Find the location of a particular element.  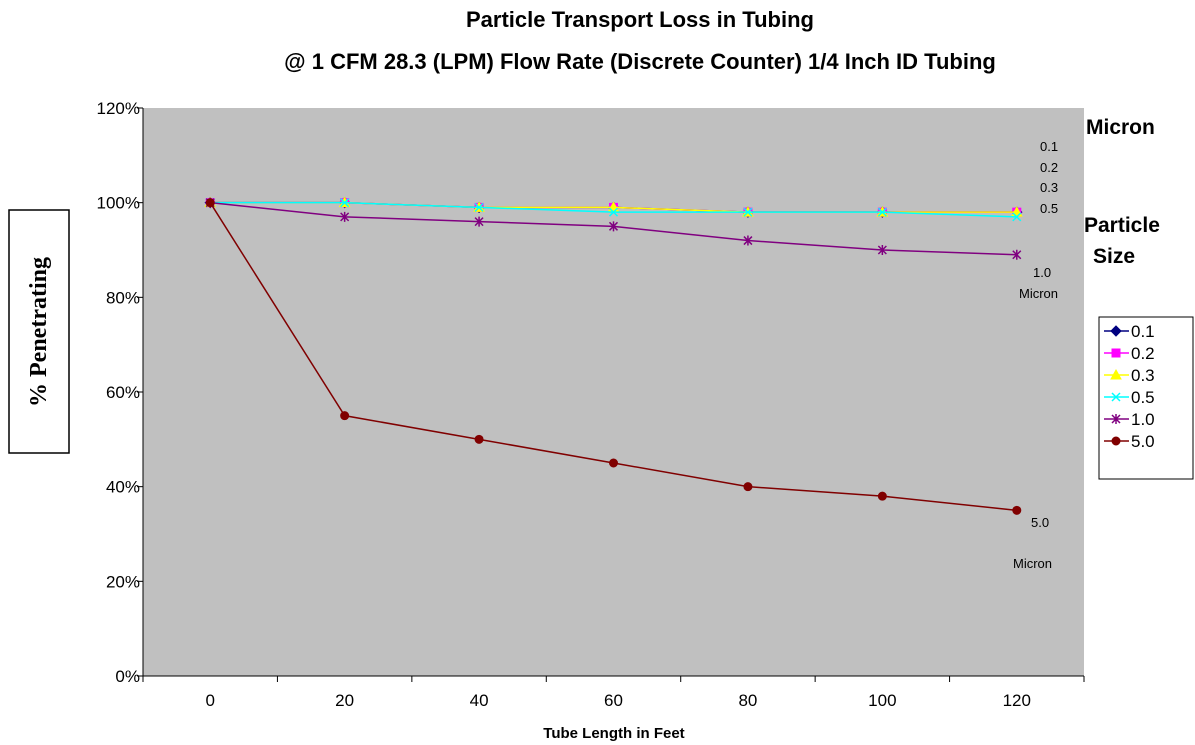

chart-title: Particle Transport Loss in Tubing is located at coordinates (640, 19).